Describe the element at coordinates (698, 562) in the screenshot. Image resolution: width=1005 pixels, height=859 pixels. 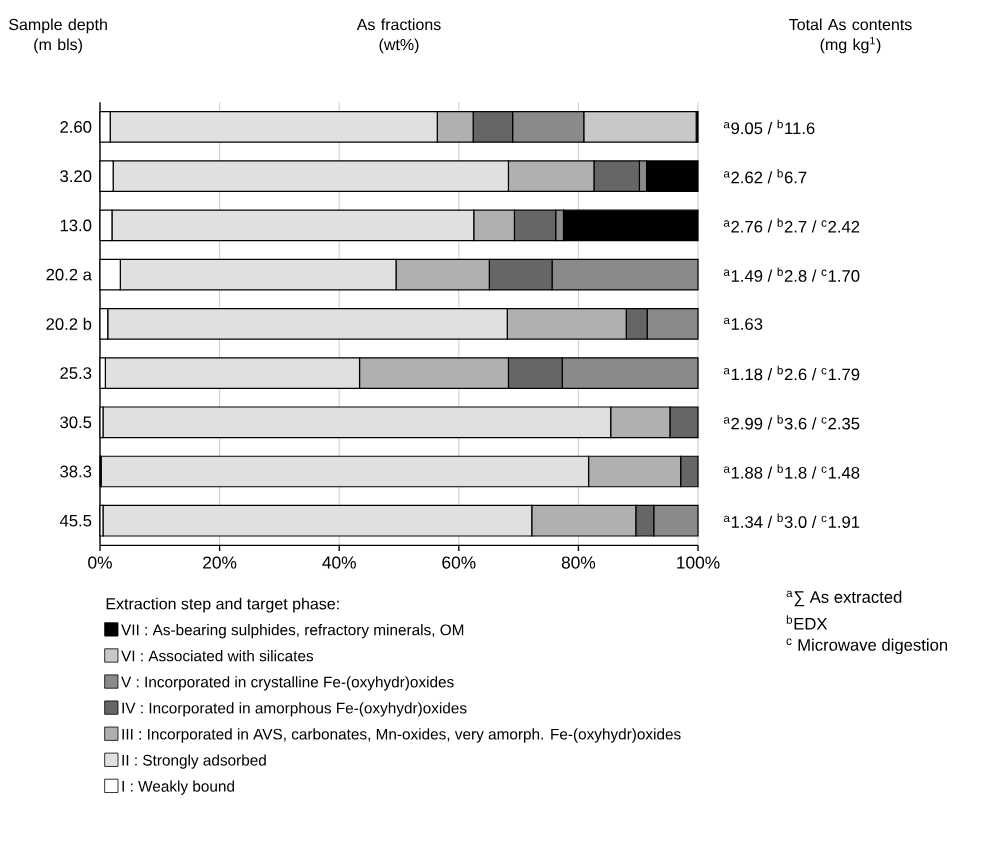
I see `x-tick-label: 100%` at that location.